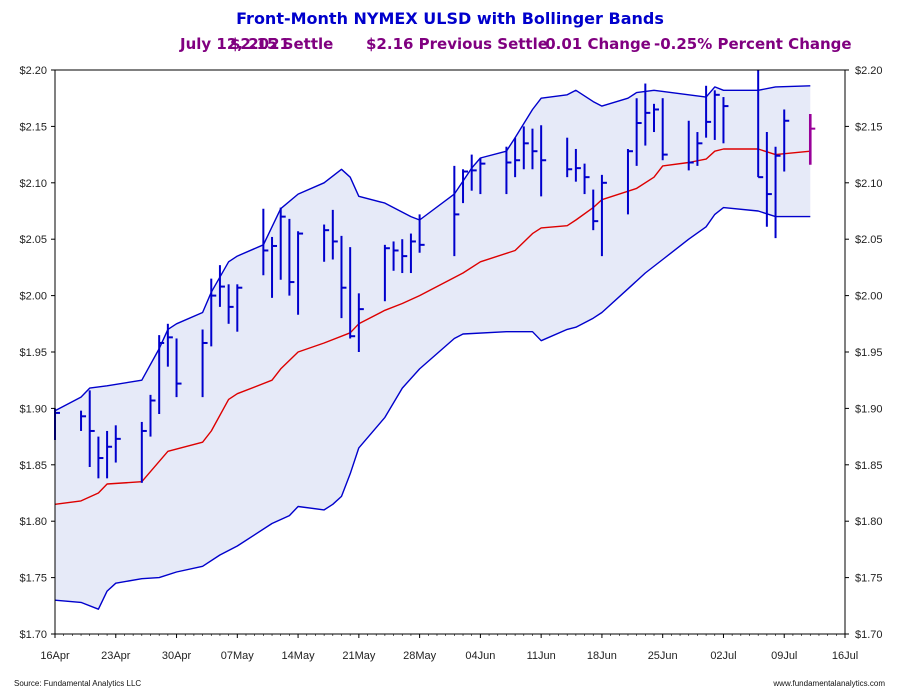  Describe the element at coordinates (177, 656) in the screenshot. I see `x-tick-label: 30Apr` at that location.